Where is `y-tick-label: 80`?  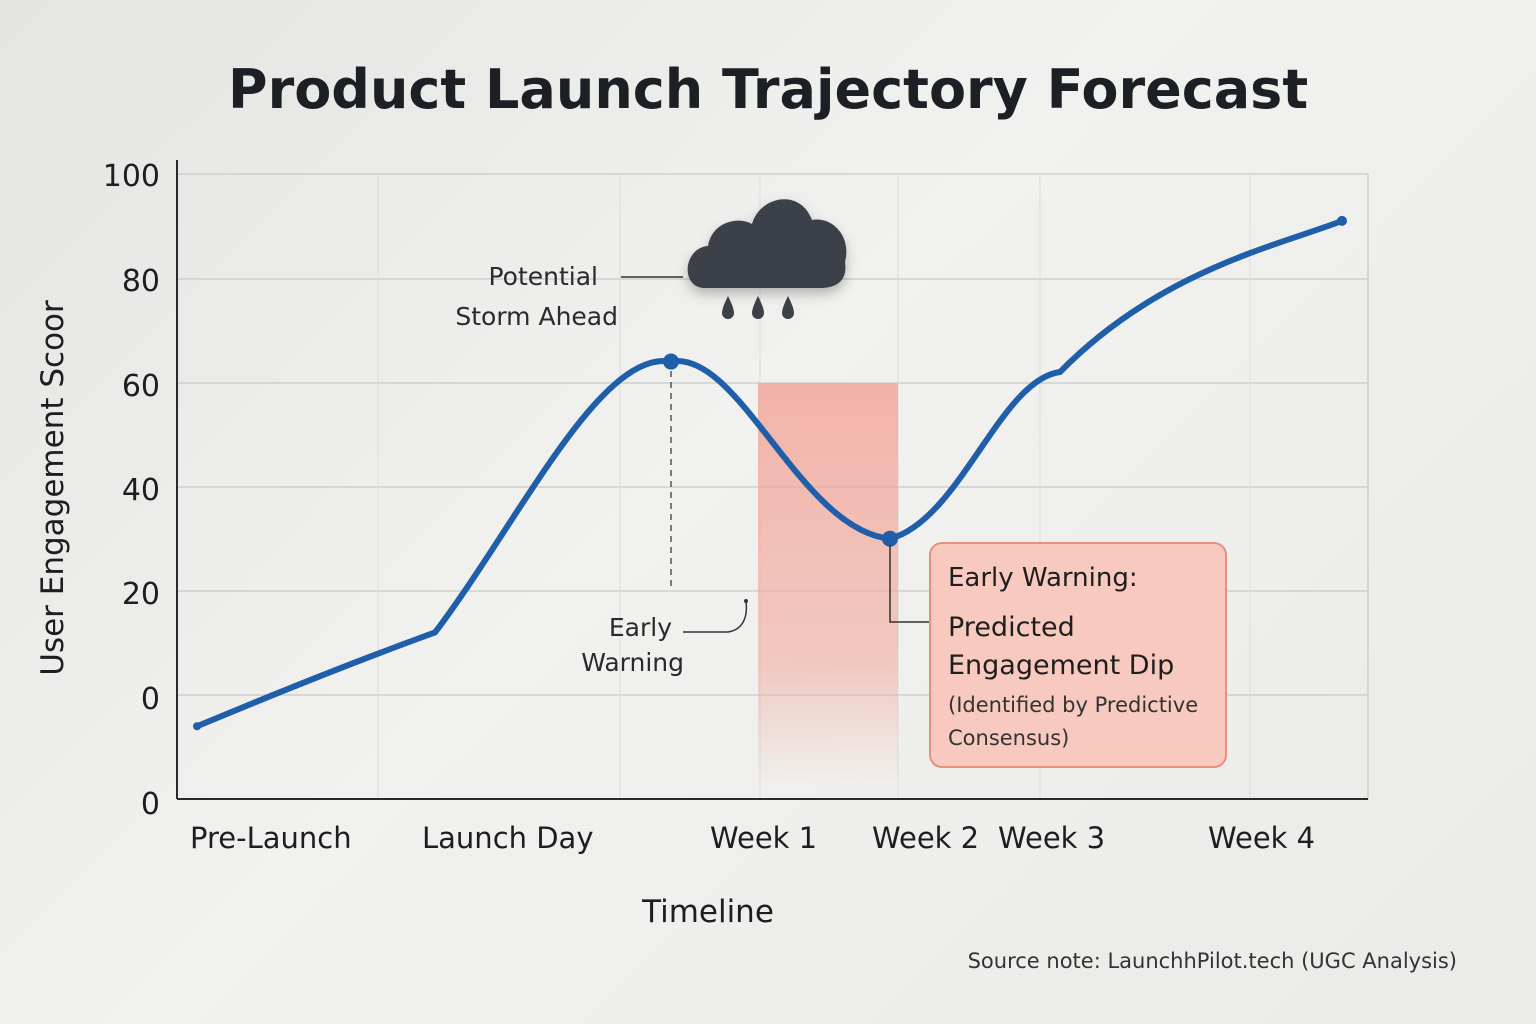 y-tick-label: 80 is located at coordinates (141, 281).